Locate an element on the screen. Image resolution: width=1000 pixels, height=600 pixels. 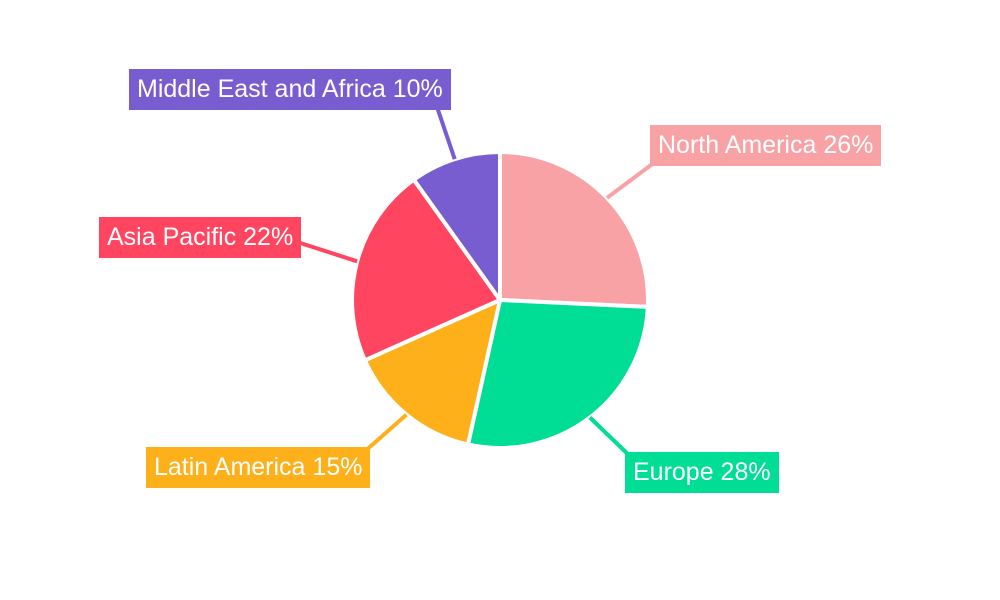
label-north-america: North America 26% is located at coordinates (766, 145).